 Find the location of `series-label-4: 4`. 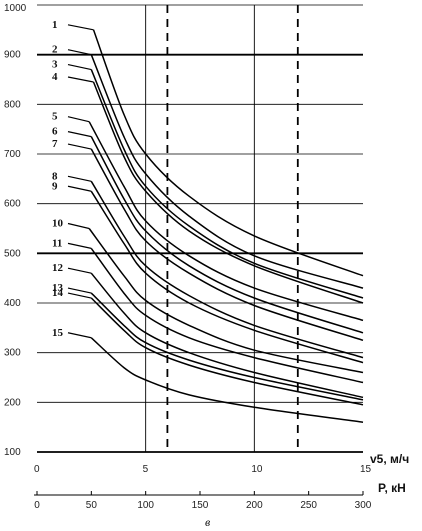

series-label-4: 4 is located at coordinates (55, 77).